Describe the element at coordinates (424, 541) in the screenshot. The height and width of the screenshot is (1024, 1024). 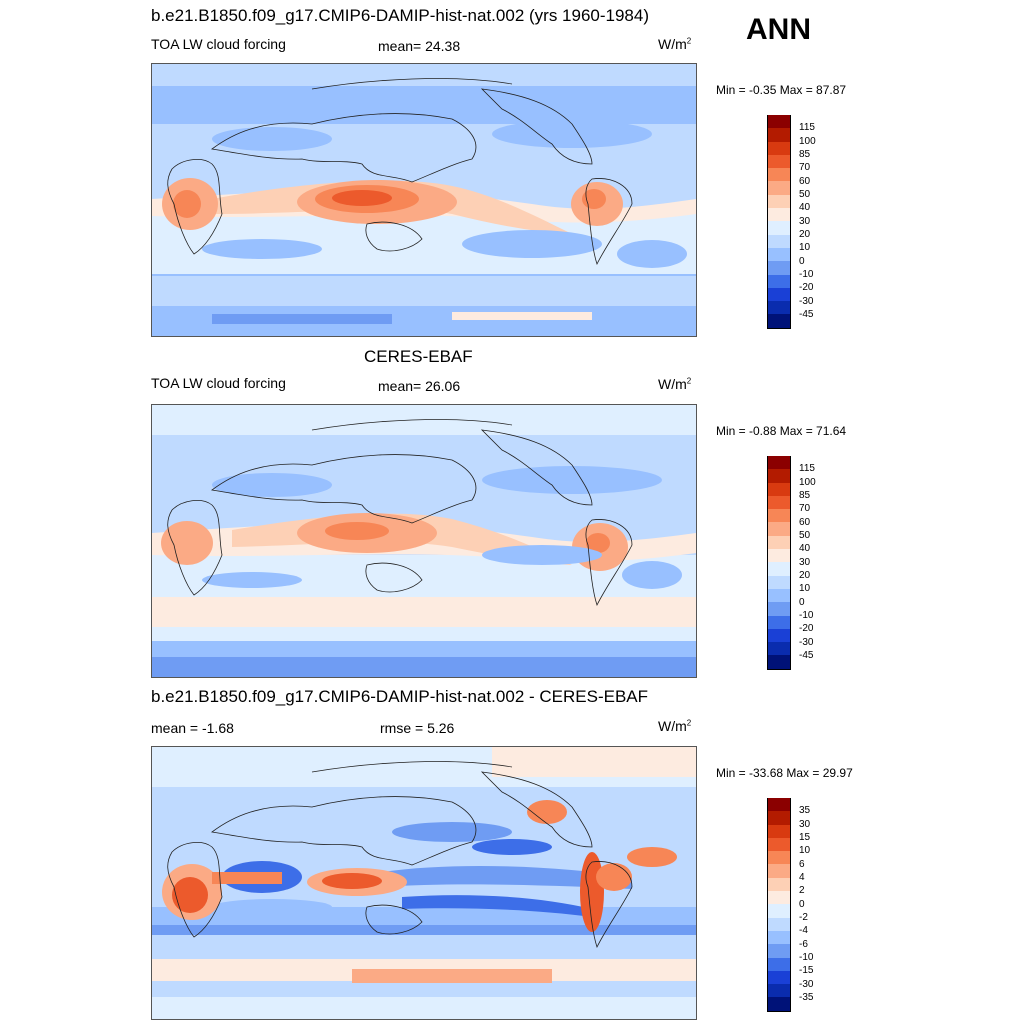
I see `panel-obs-map` at that location.